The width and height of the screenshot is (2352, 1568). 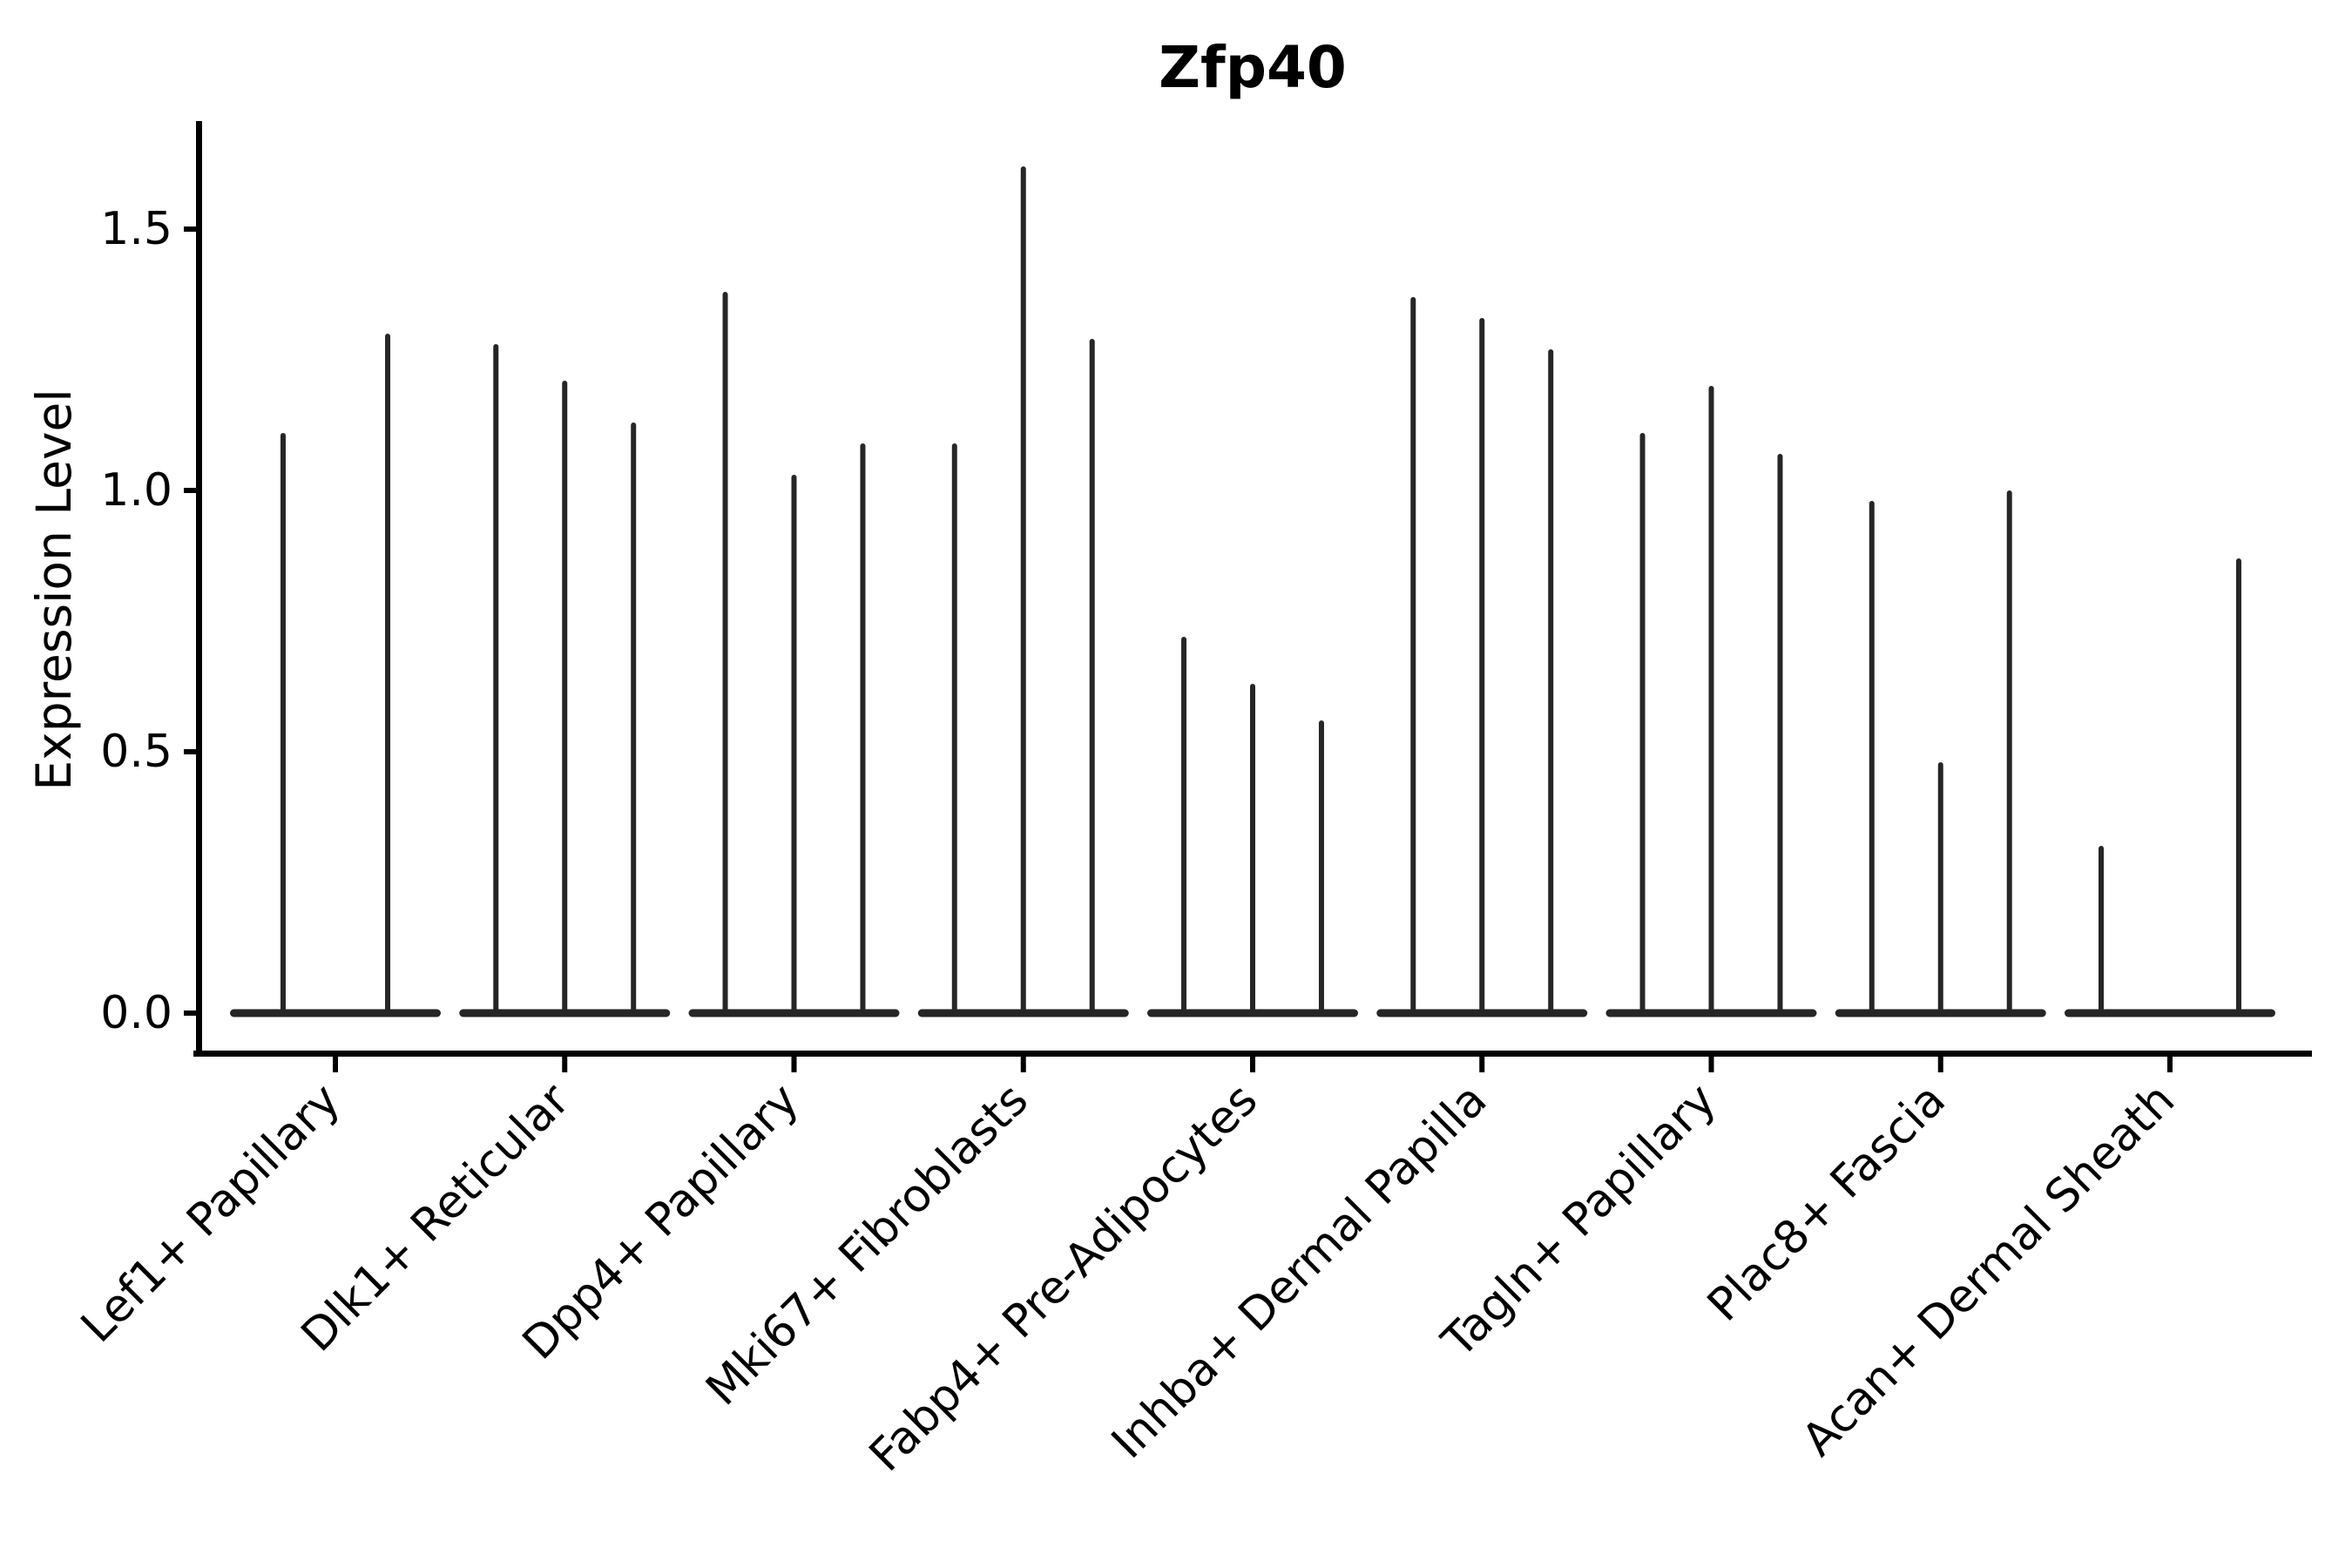 I want to click on y-tick-label: 1.5, so click(x=136, y=229).